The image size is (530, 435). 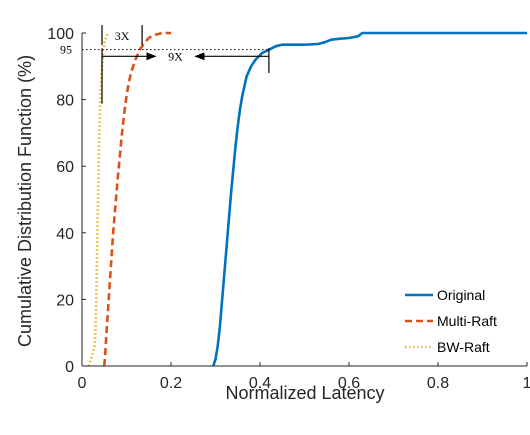 What do you see at coordinates (69, 367) in the screenshot?
I see `y-tick-label: 0` at bounding box center [69, 367].